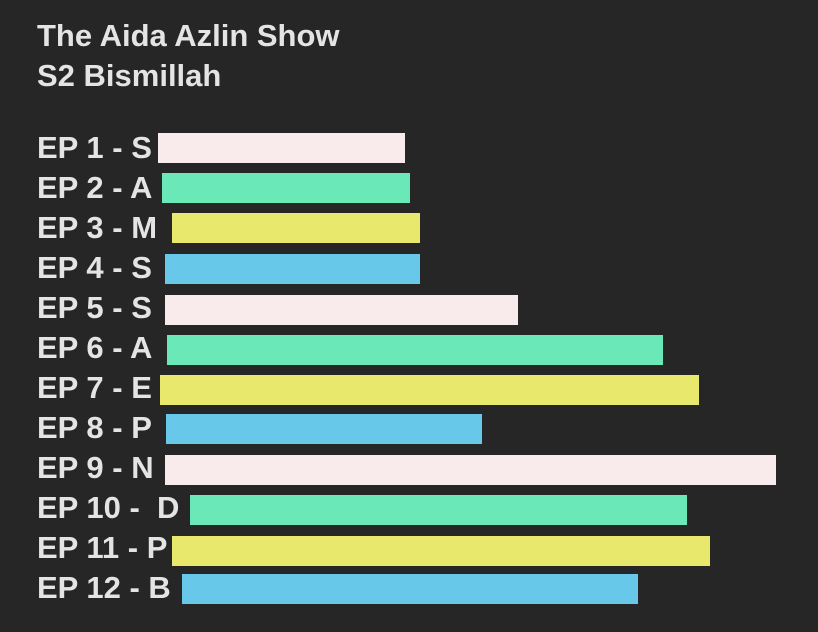 This screenshot has width=818, height=632. Describe the element at coordinates (94, 307) in the screenshot. I see `episode-line: EP 5 - S` at that location.